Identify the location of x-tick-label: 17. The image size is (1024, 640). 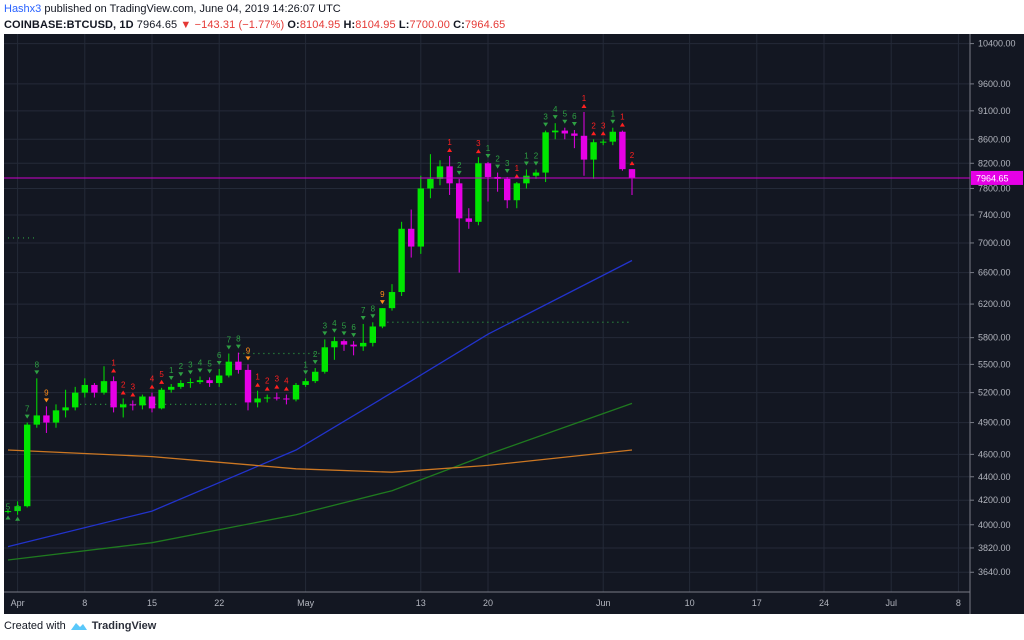
(757, 603).